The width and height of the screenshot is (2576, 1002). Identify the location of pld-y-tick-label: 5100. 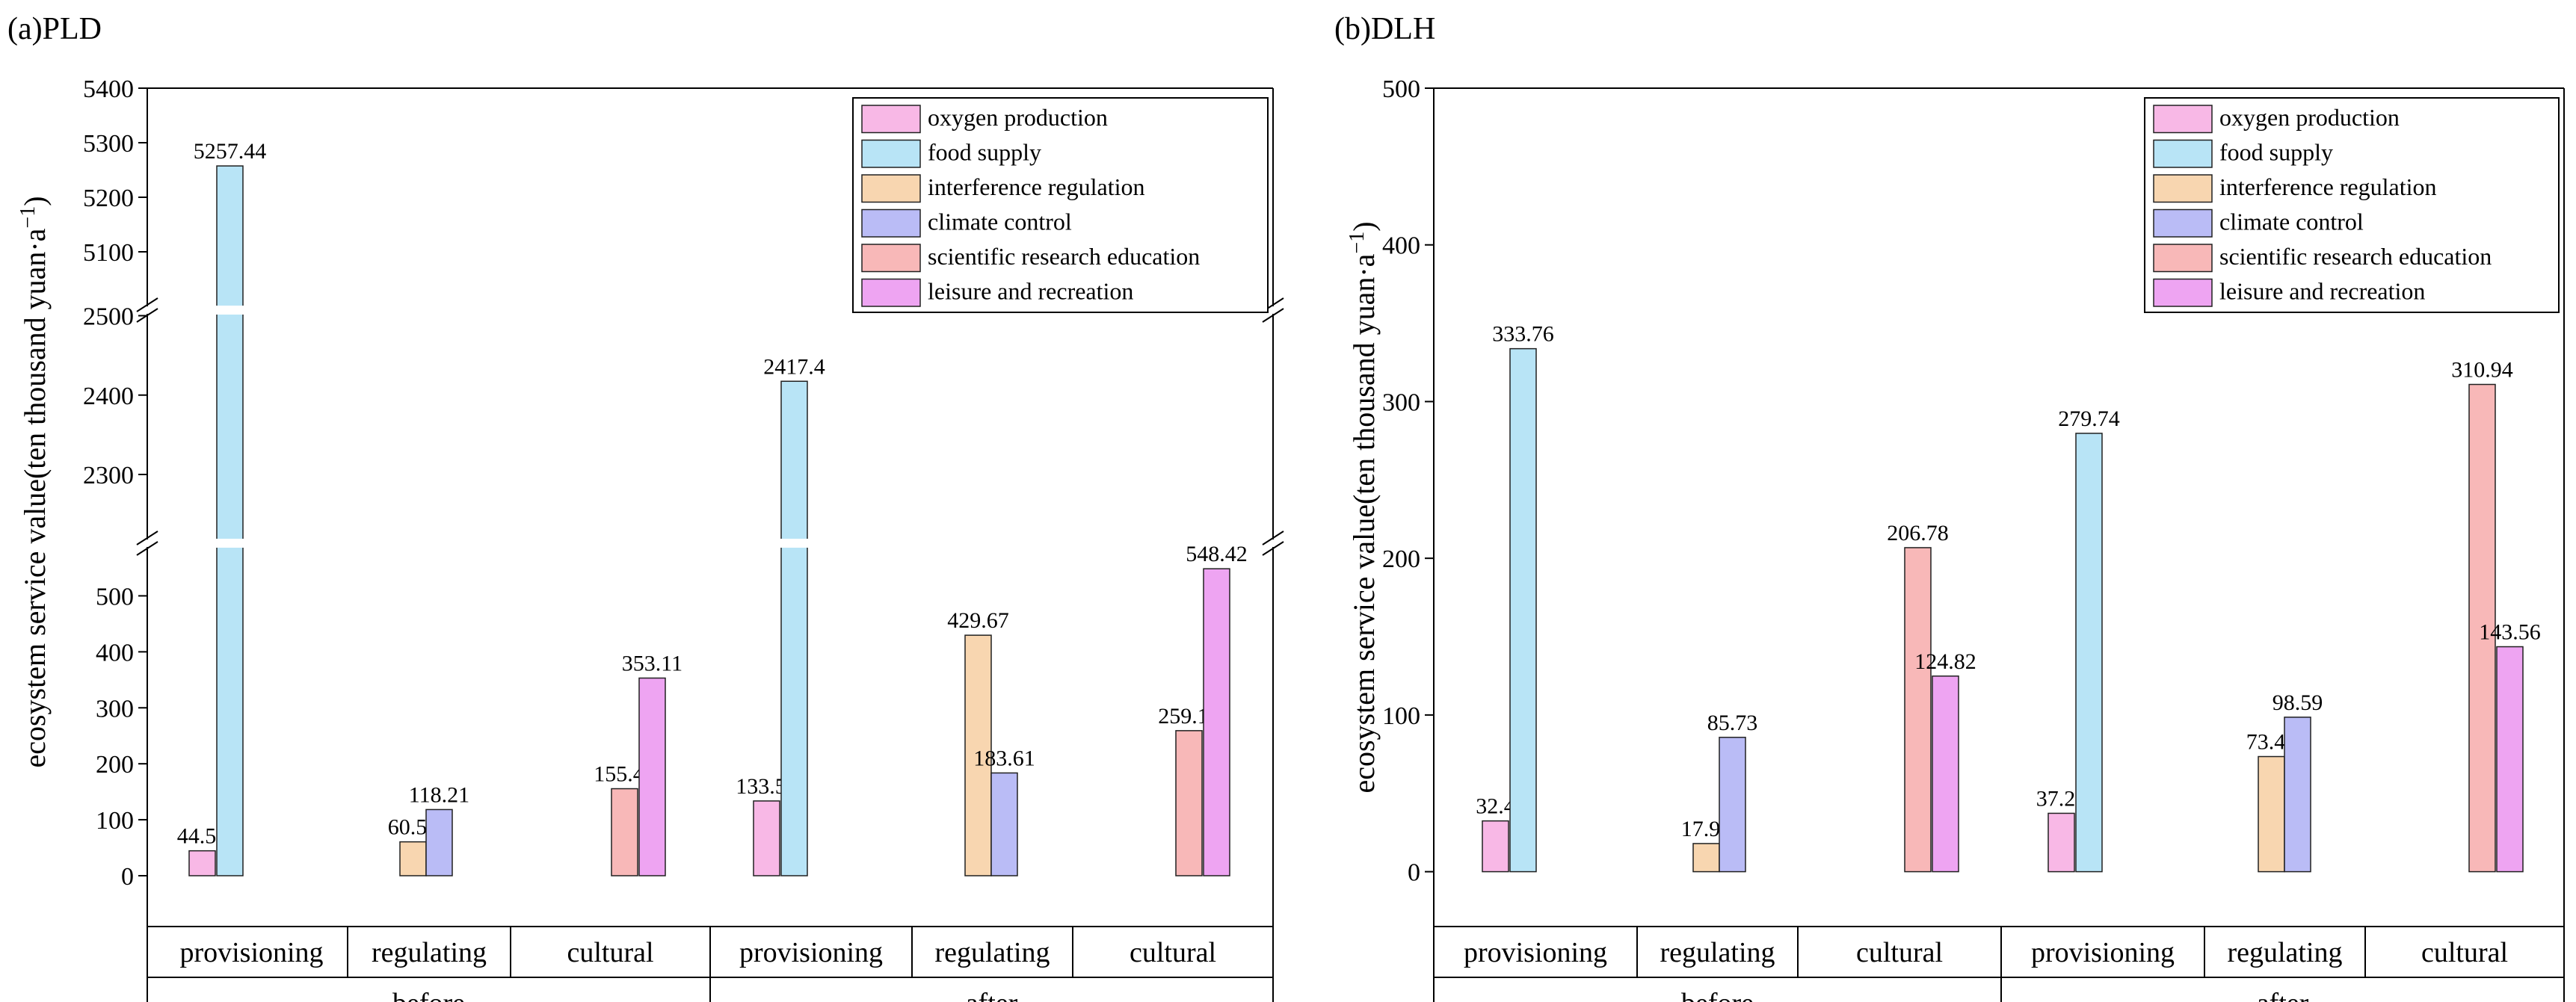
(108, 253).